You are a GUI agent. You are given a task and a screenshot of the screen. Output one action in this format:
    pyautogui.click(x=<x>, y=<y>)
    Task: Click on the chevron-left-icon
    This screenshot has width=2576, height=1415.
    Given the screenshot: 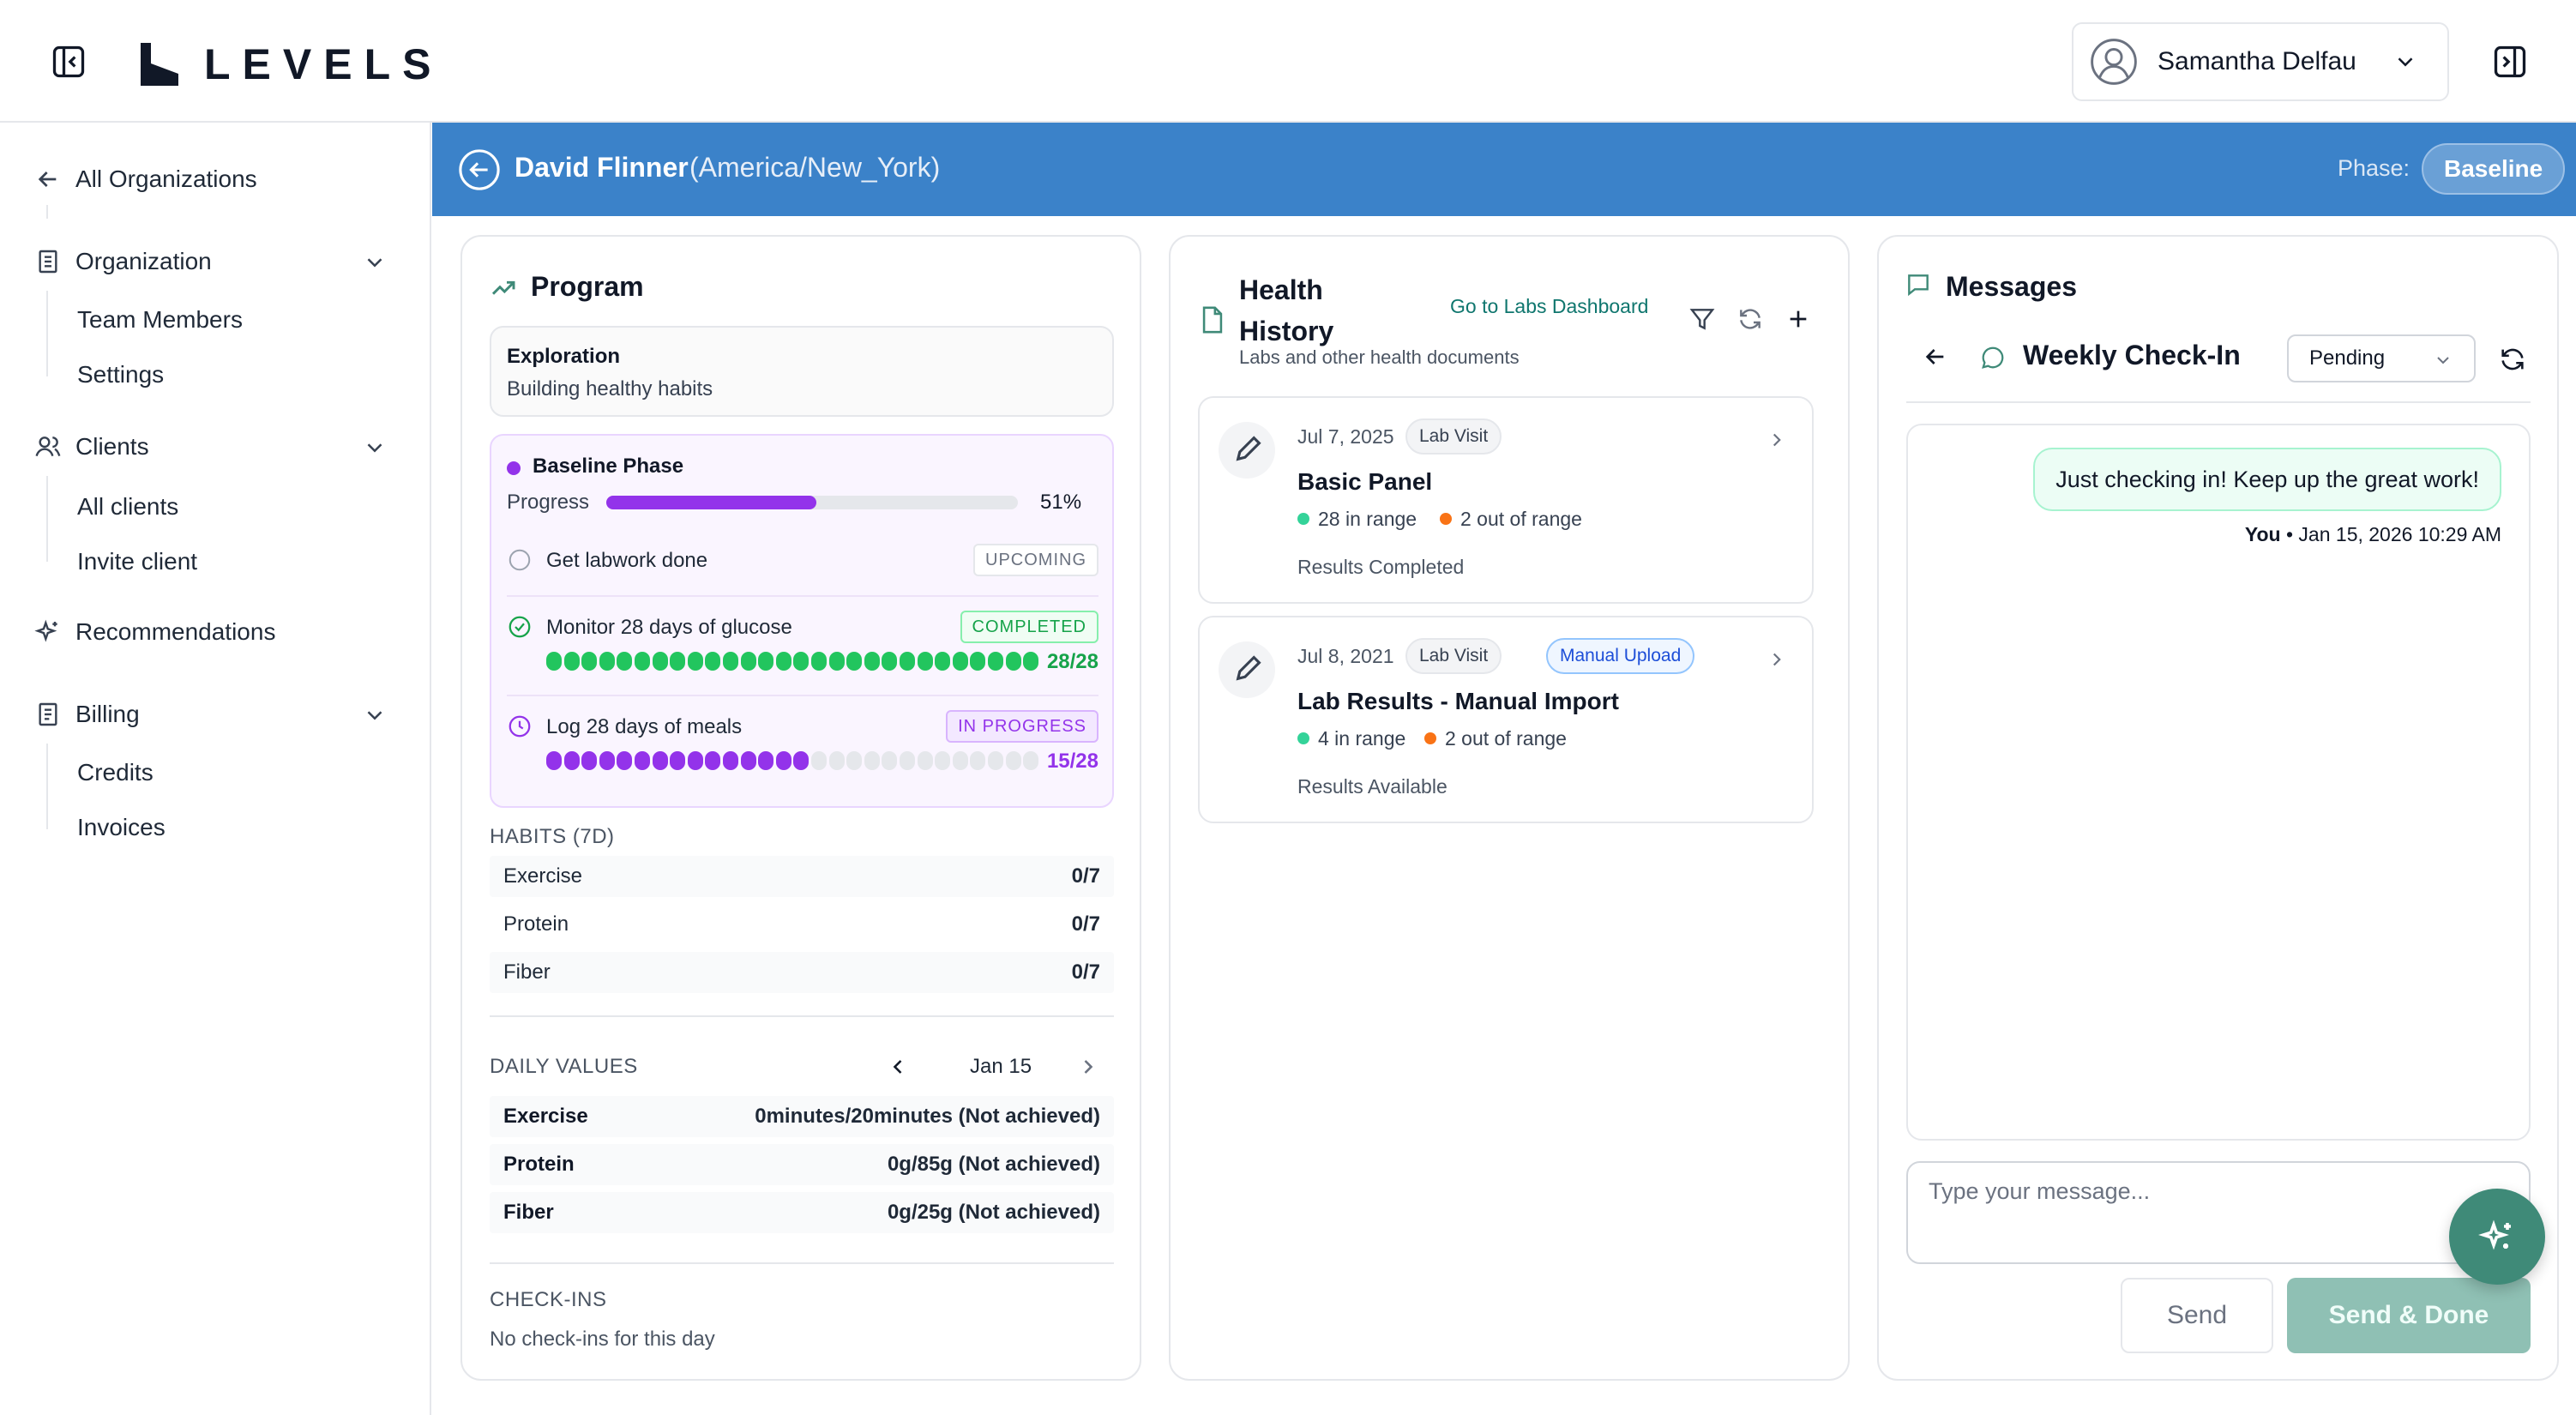 What is the action you would take?
    pyautogui.click(x=898, y=1067)
    